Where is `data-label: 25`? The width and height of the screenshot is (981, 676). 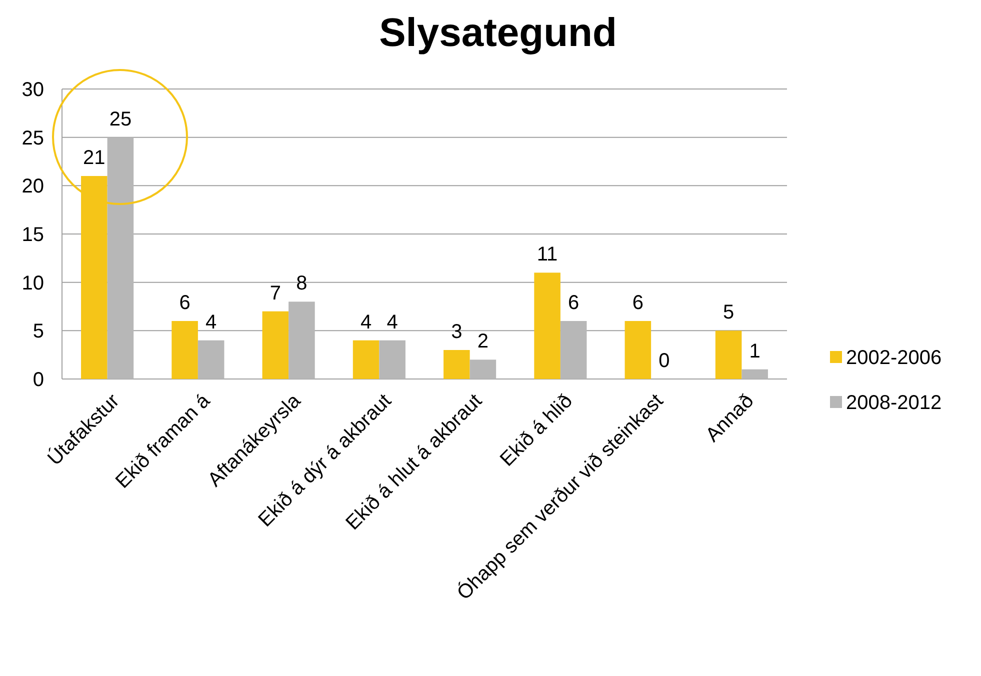 data-label: 25 is located at coordinates (120, 119).